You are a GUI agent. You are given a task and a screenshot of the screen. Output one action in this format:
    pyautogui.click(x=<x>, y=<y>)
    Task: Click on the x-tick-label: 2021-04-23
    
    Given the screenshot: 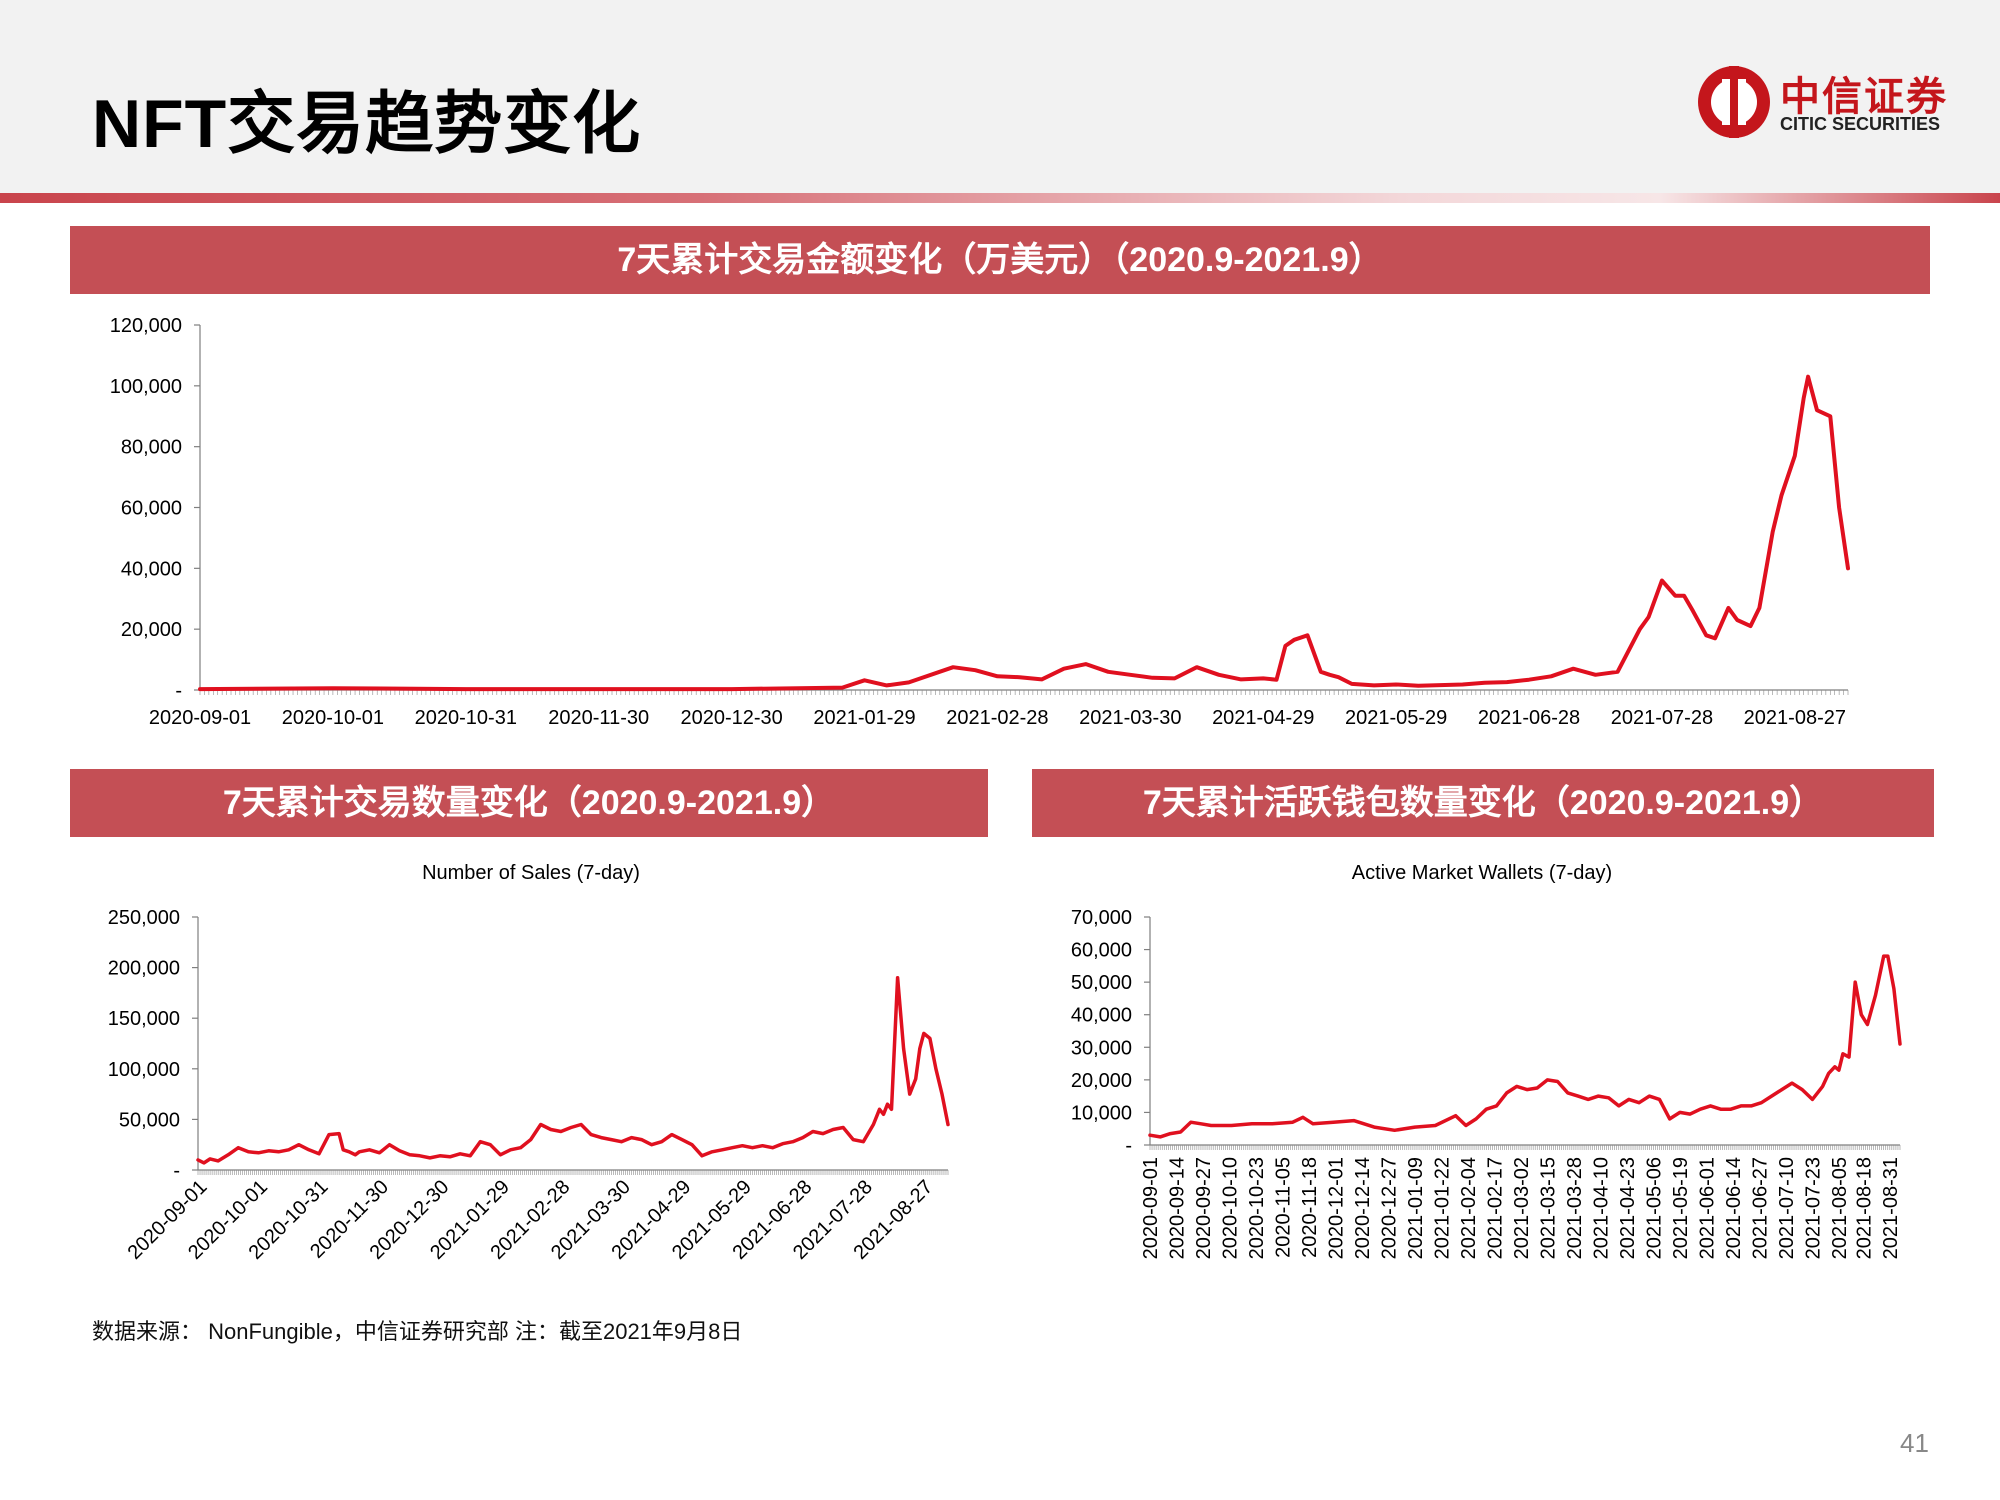 What is the action you would take?
    pyautogui.click(x=1628, y=1208)
    